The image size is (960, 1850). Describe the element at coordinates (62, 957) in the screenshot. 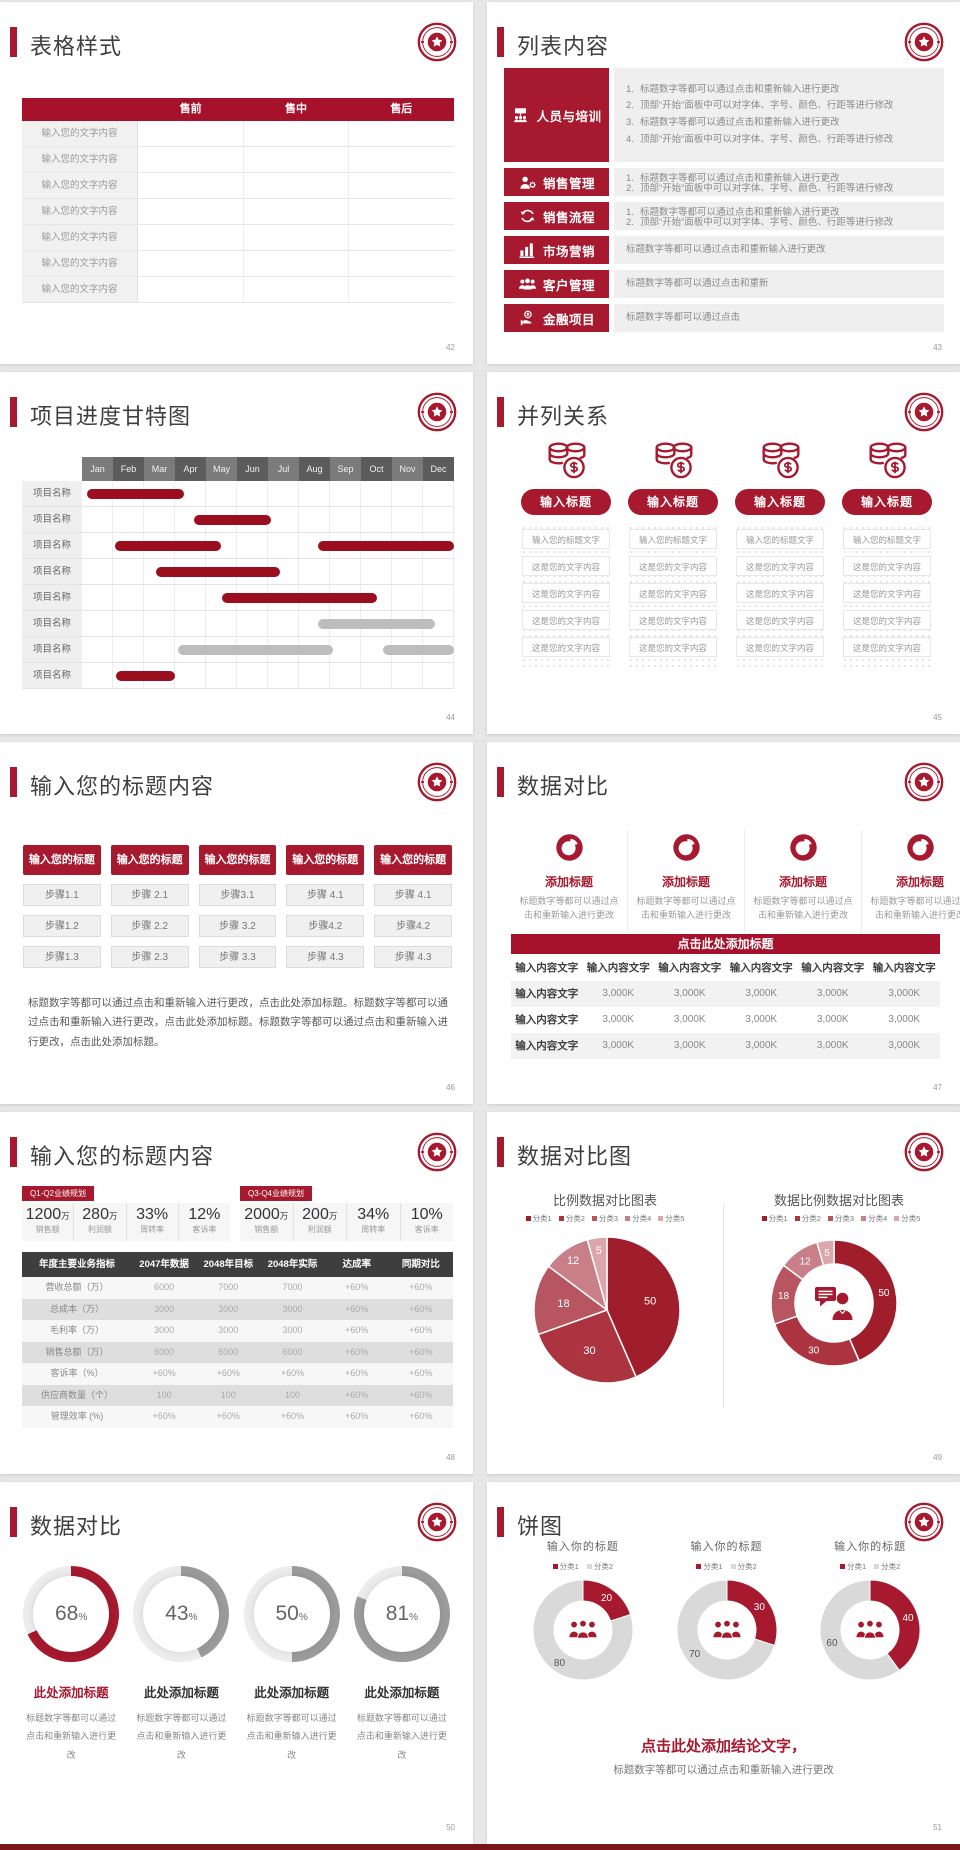

I see `step-item: 步骤1.3` at that location.